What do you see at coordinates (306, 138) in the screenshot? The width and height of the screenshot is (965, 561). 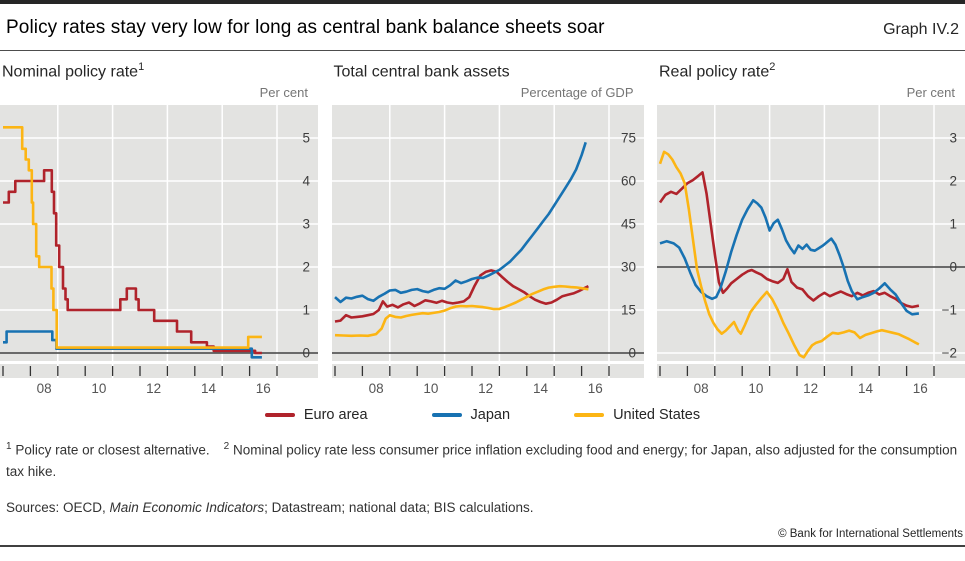 I see `svg-text: 5` at bounding box center [306, 138].